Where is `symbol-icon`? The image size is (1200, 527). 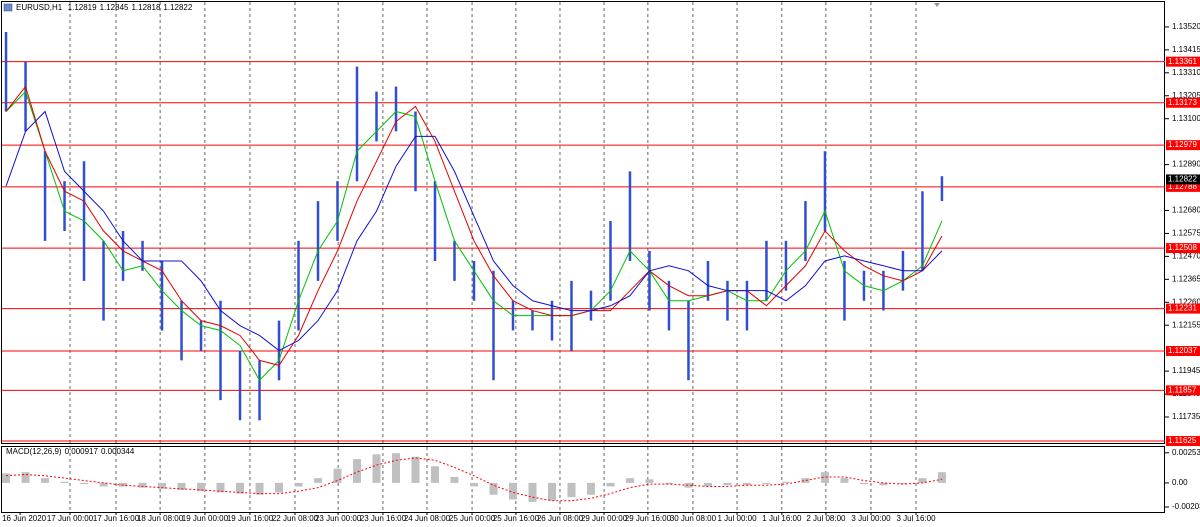
symbol-icon is located at coordinates (8, 7).